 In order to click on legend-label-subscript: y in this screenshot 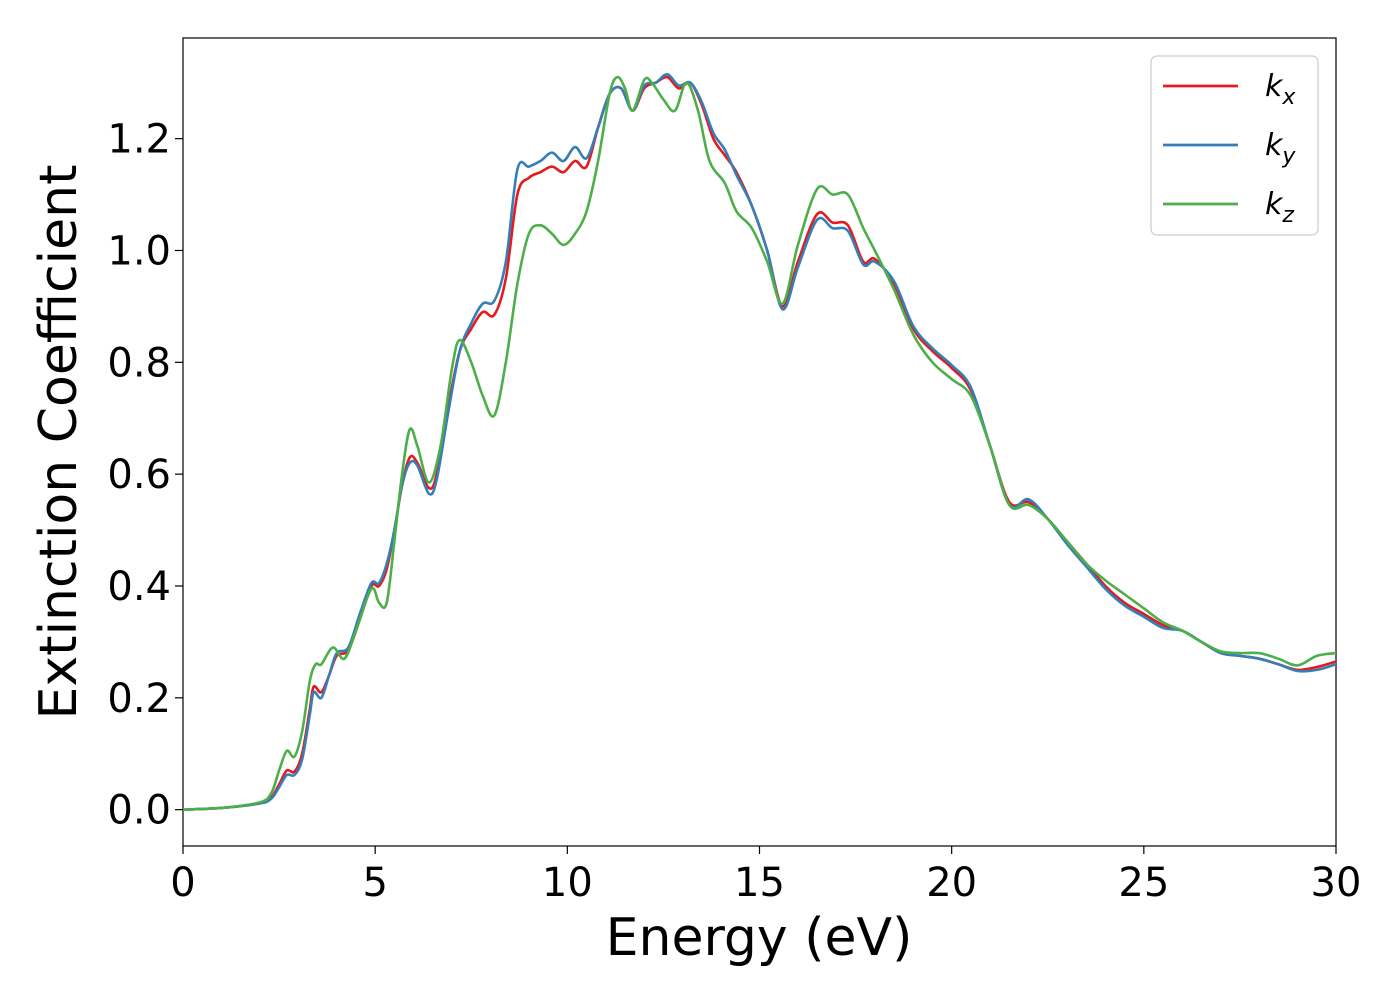, I will do `click(1288, 156)`.